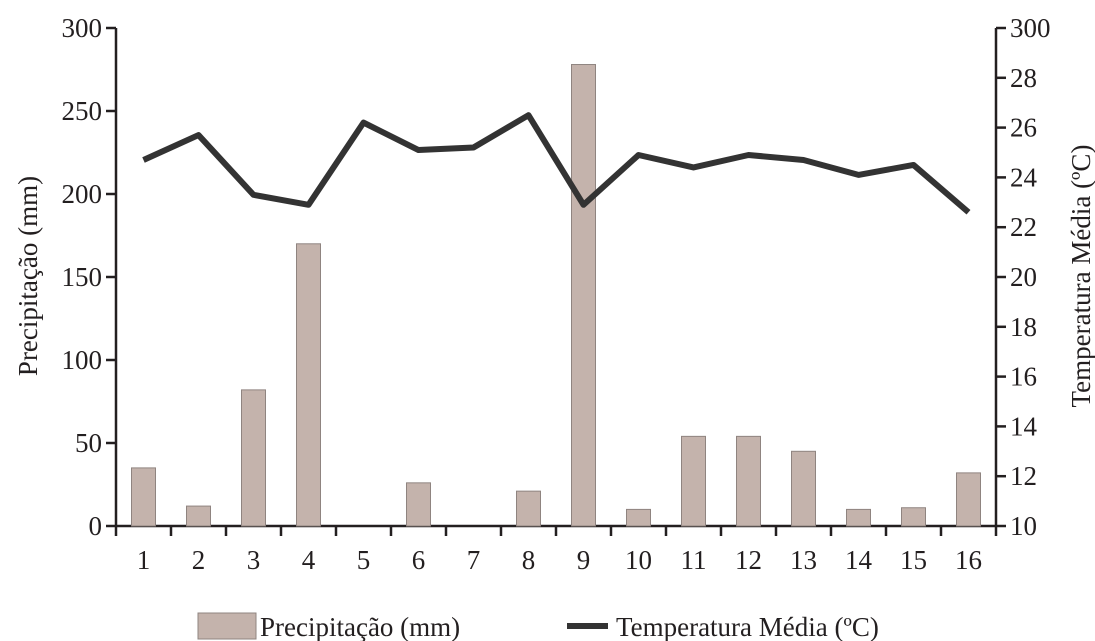 This screenshot has width=1095, height=641. I want to click on x-tick-label: 12, so click(748, 560).